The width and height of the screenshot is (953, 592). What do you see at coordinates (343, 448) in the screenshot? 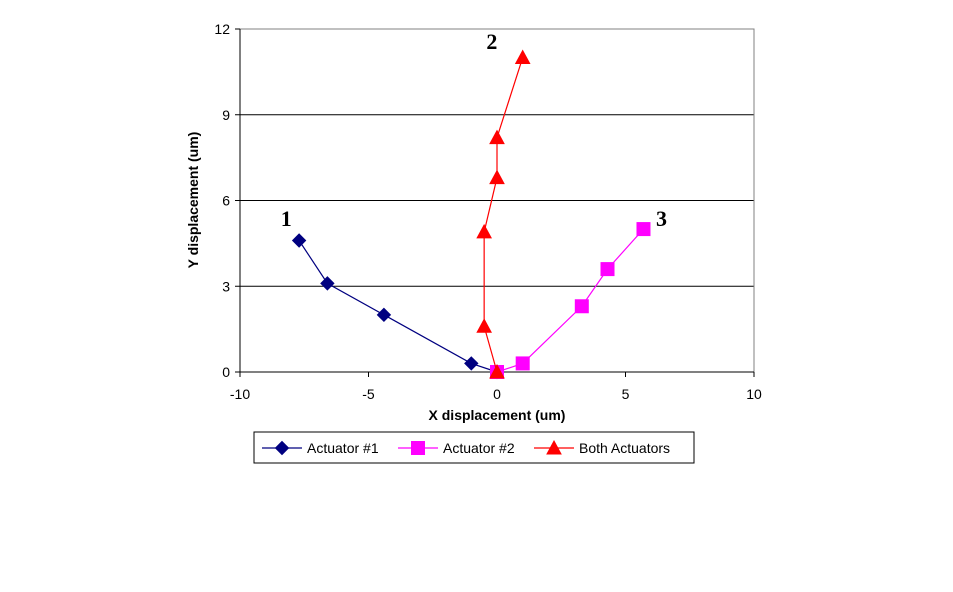
I see `legend-label-1: Actuator #1` at bounding box center [343, 448].